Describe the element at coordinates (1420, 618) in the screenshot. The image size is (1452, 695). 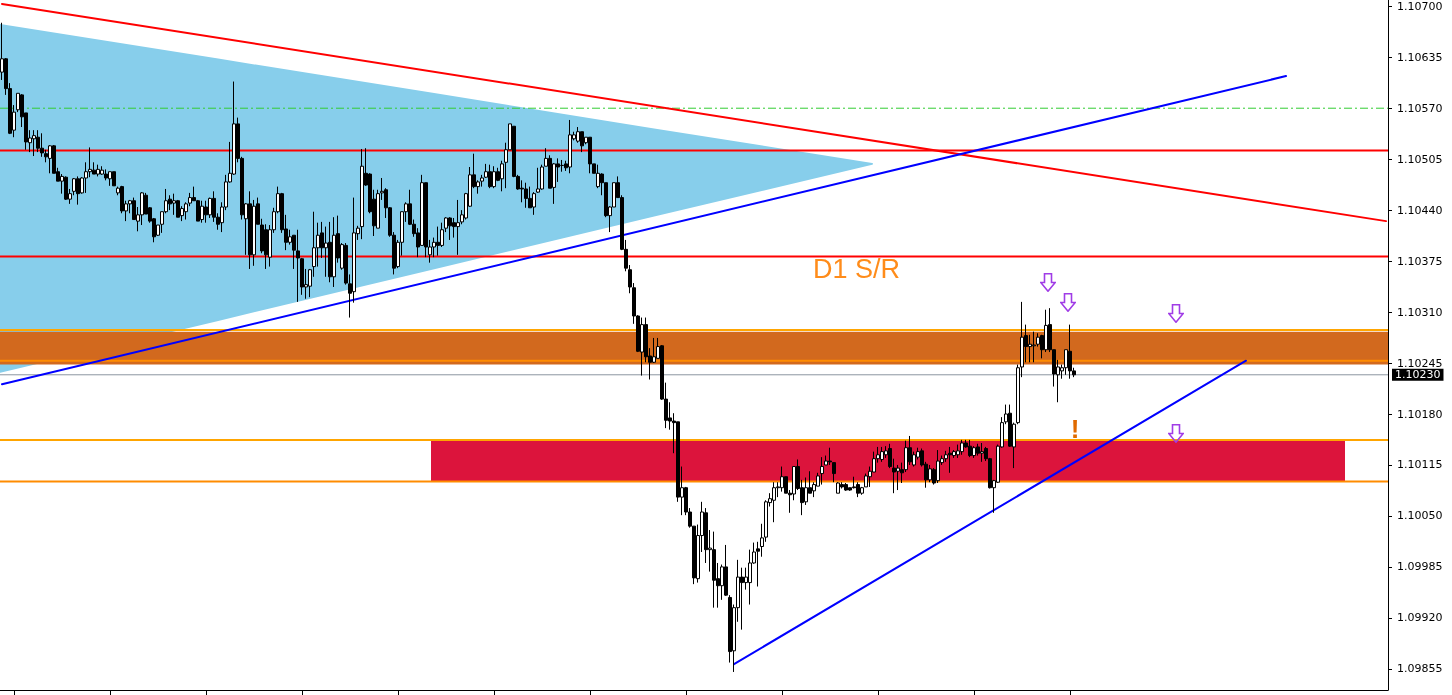
I see `y-tick-label: 1.09920` at that location.